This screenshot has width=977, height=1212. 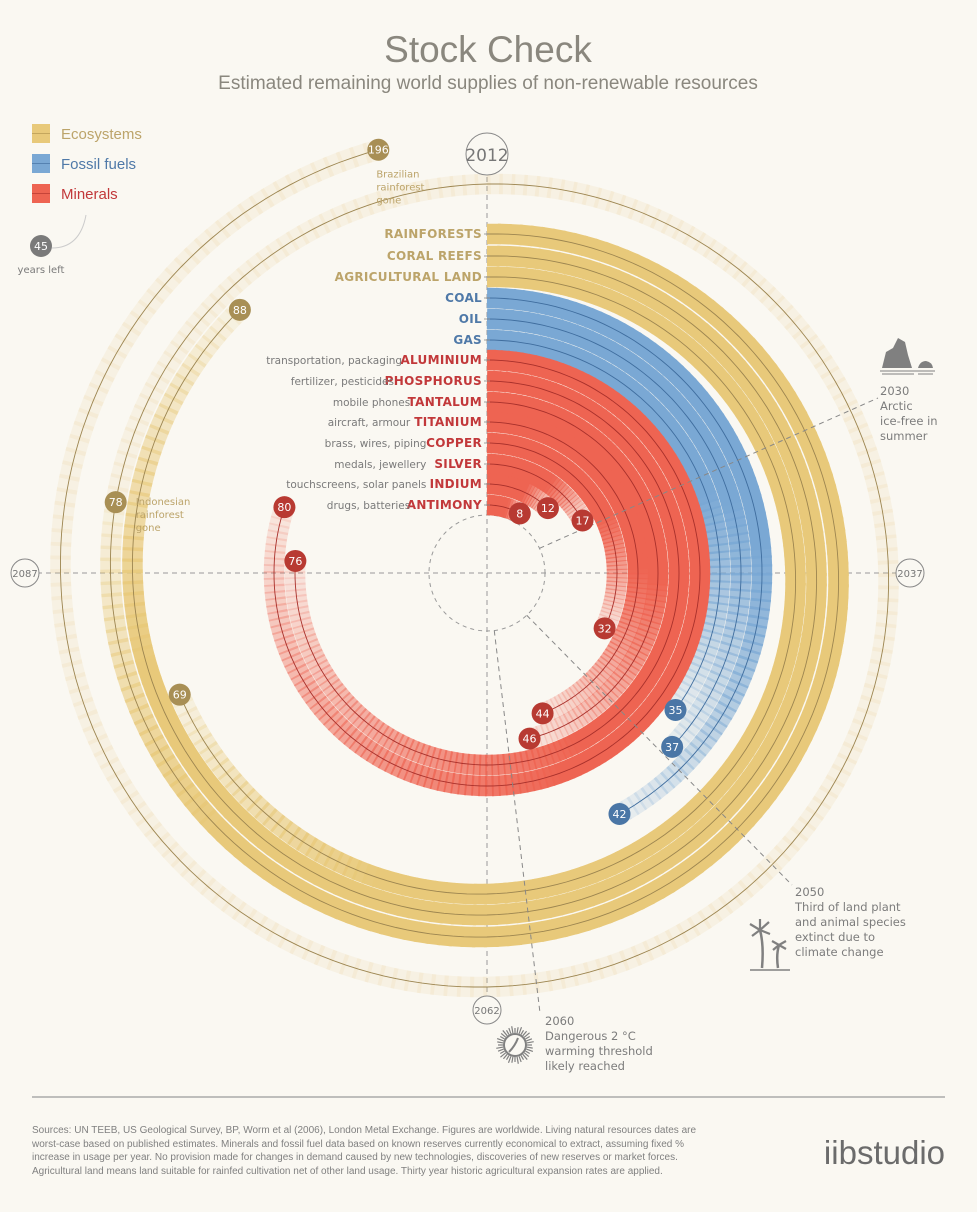 I want to click on legend-label: Ecosystems, so click(x=101, y=134).